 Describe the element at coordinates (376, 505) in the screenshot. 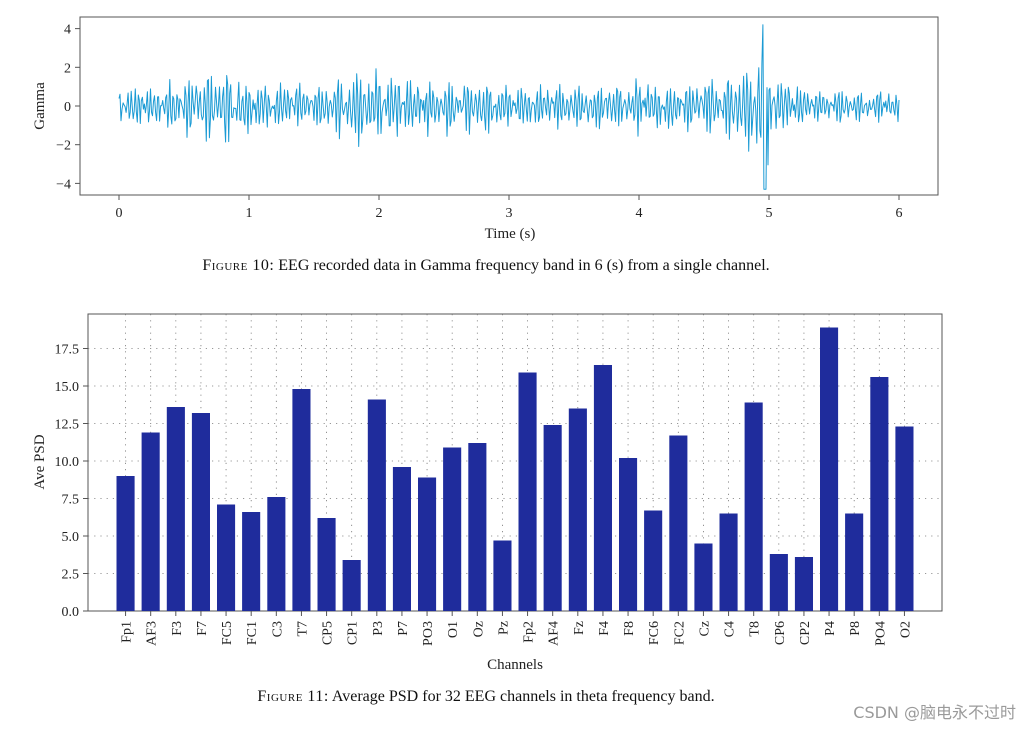

I see `bar-p3` at that location.